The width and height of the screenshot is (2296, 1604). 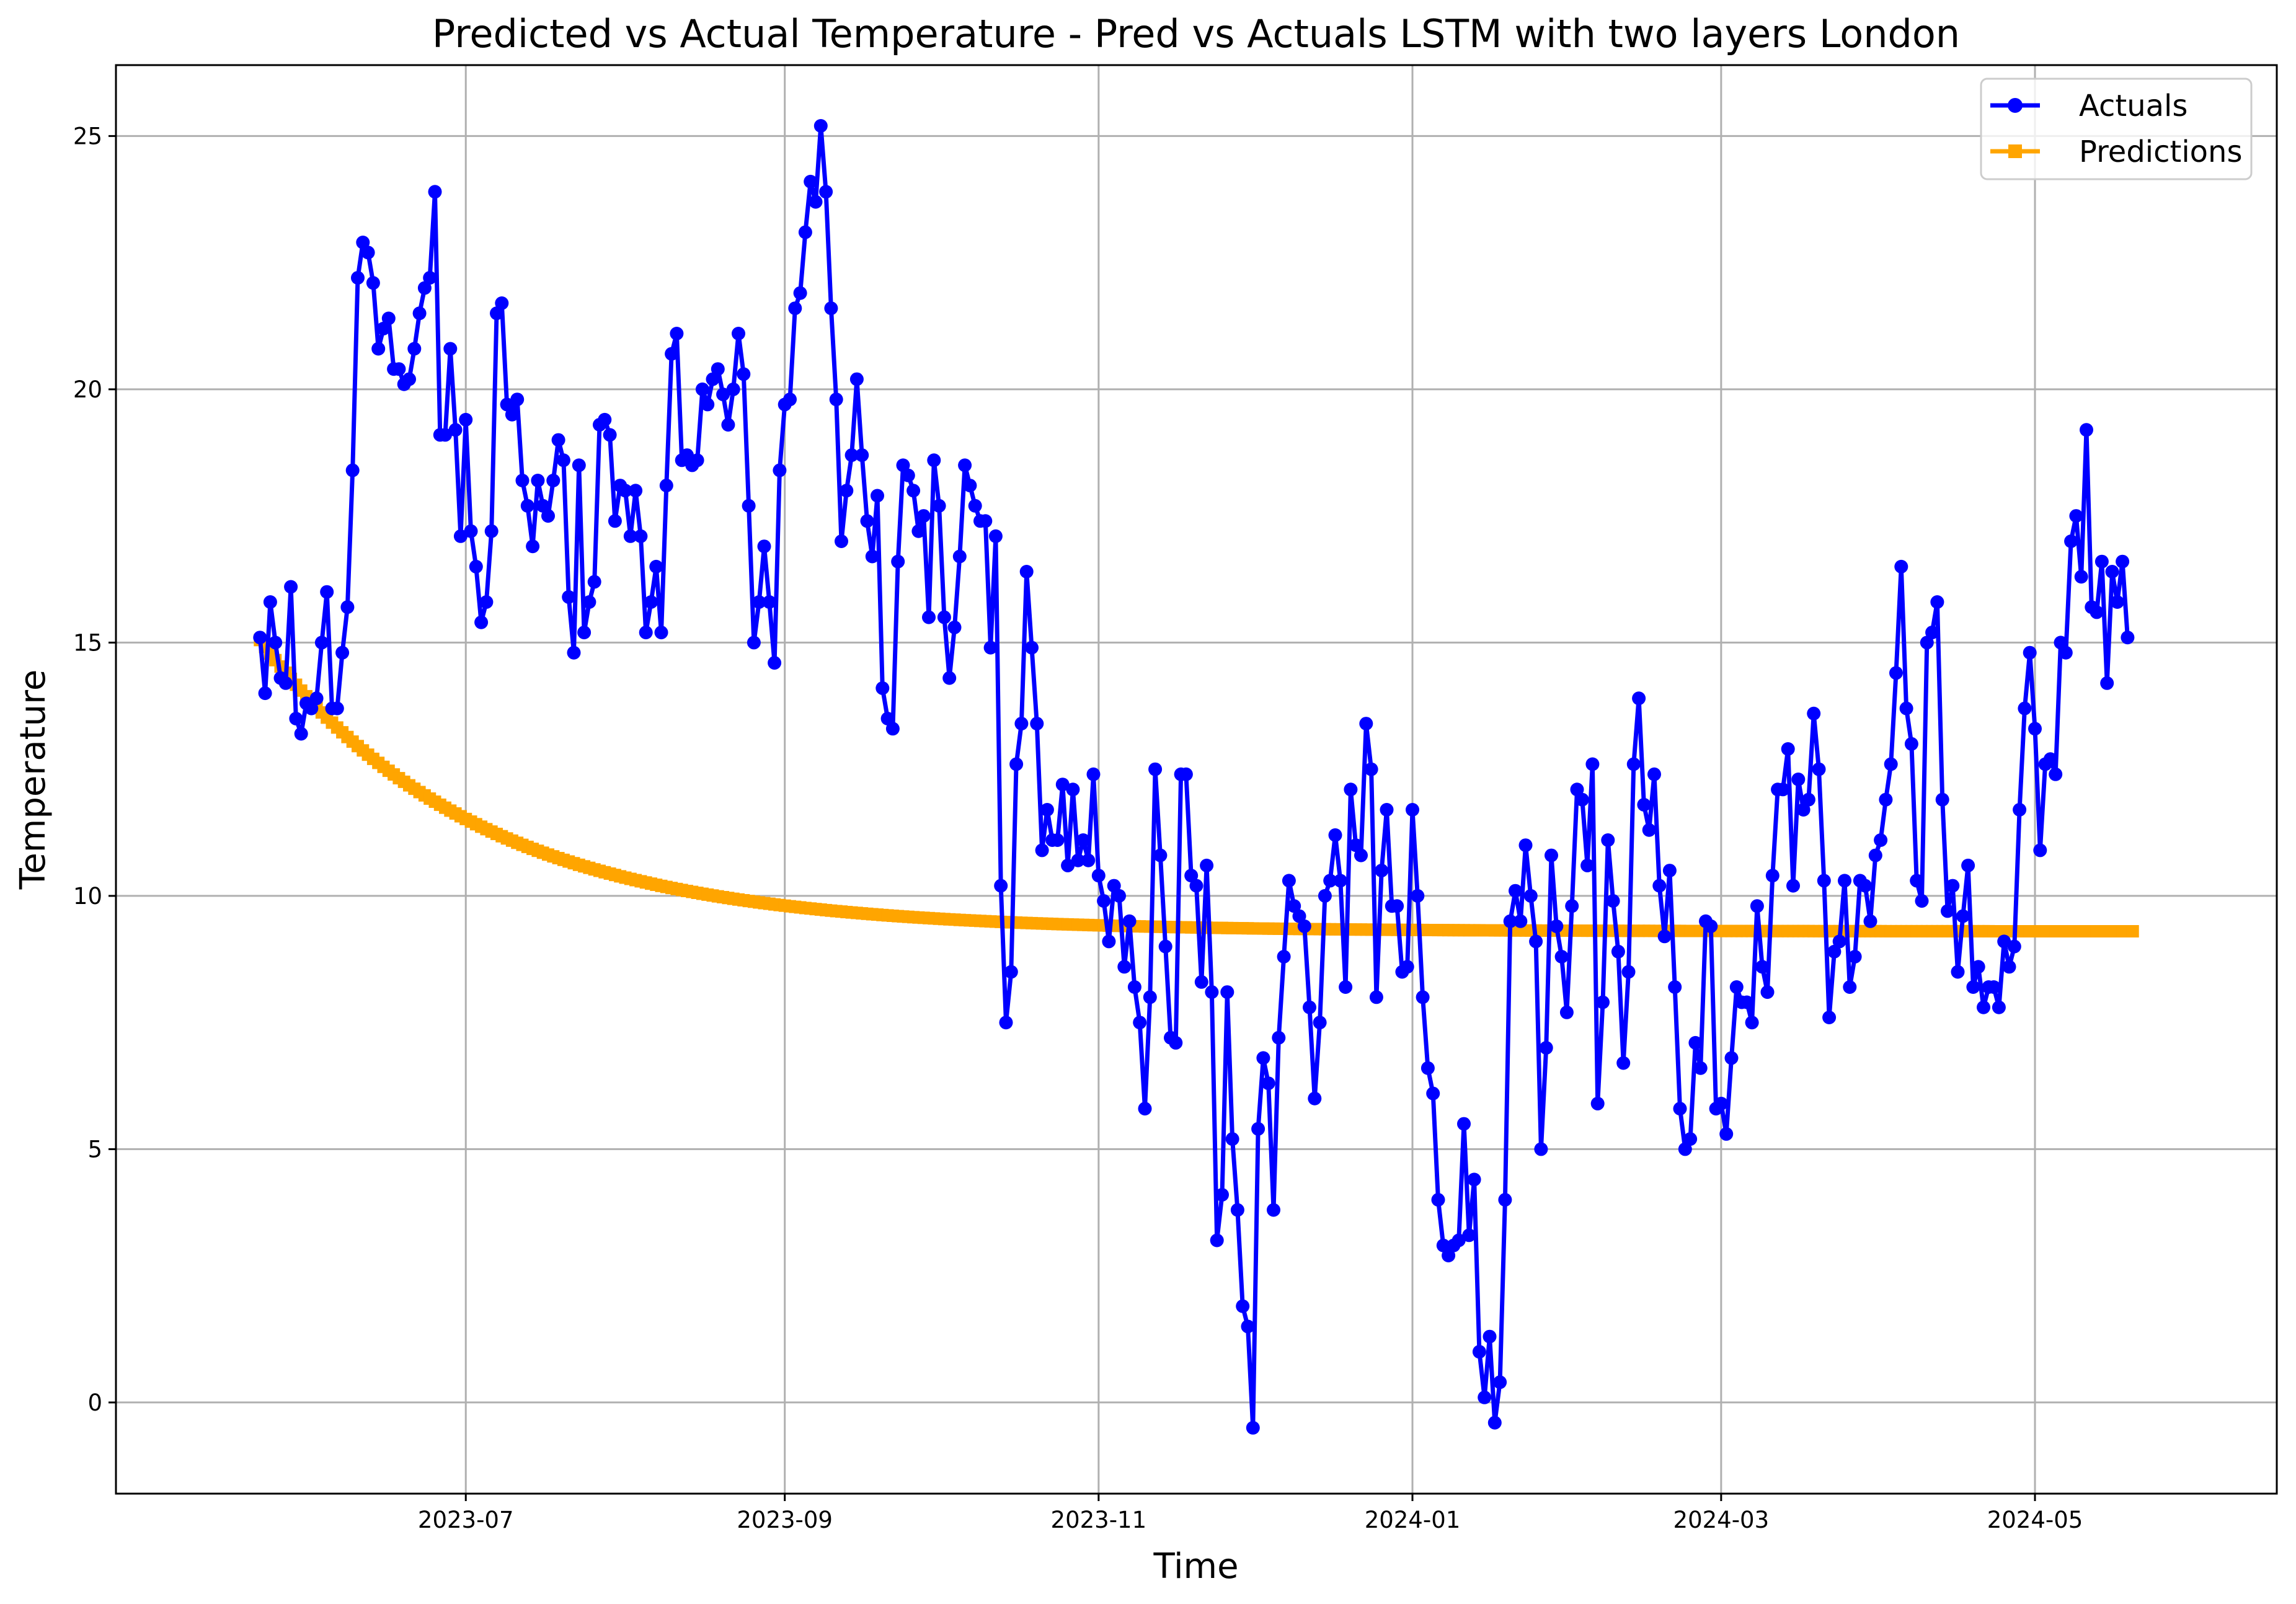 What do you see at coordinates (2133, 106) in the screenshot?
I see `legend-actuals-label: Actuals` at bounding box center [2133, 106].